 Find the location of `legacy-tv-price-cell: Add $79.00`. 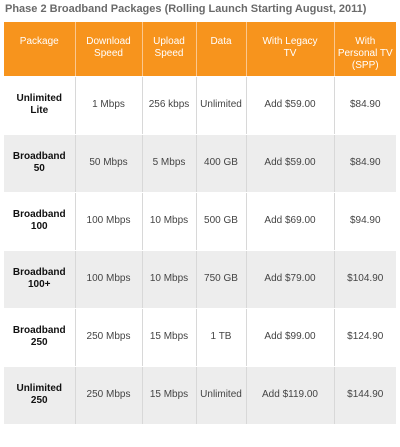

legacy-tv-price-cell: Add $79.00 is located at coordinates (290, 279).